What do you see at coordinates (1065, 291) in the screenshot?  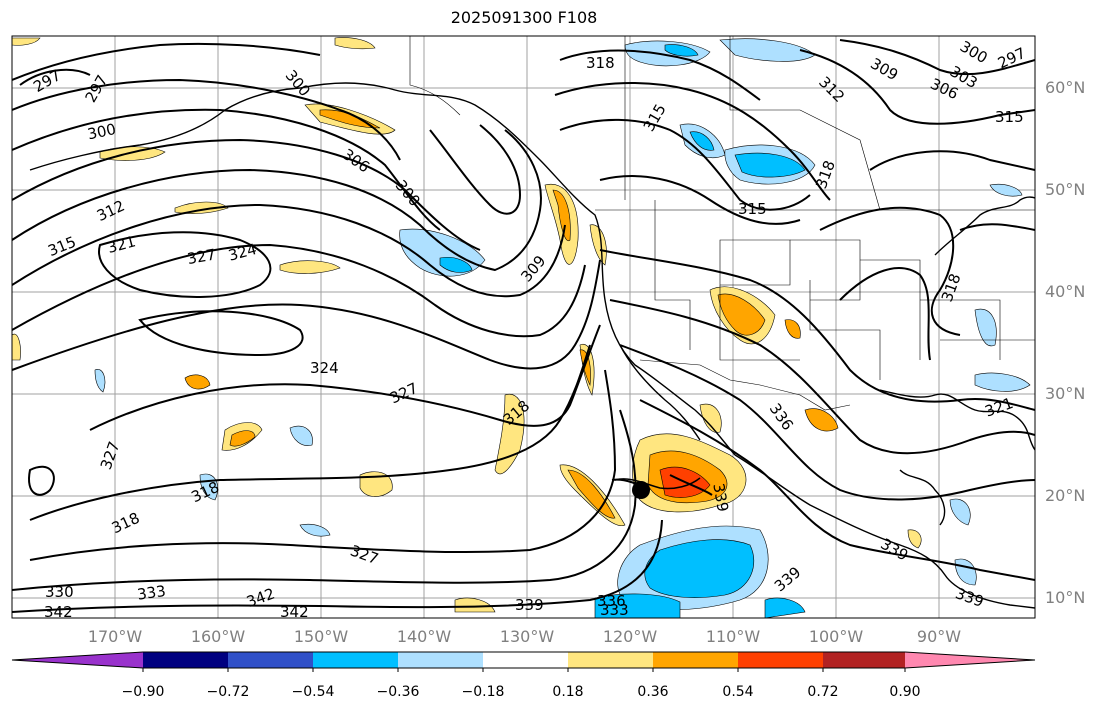 I see `lat-label: 40°N` at bounding box center [1065, 291].